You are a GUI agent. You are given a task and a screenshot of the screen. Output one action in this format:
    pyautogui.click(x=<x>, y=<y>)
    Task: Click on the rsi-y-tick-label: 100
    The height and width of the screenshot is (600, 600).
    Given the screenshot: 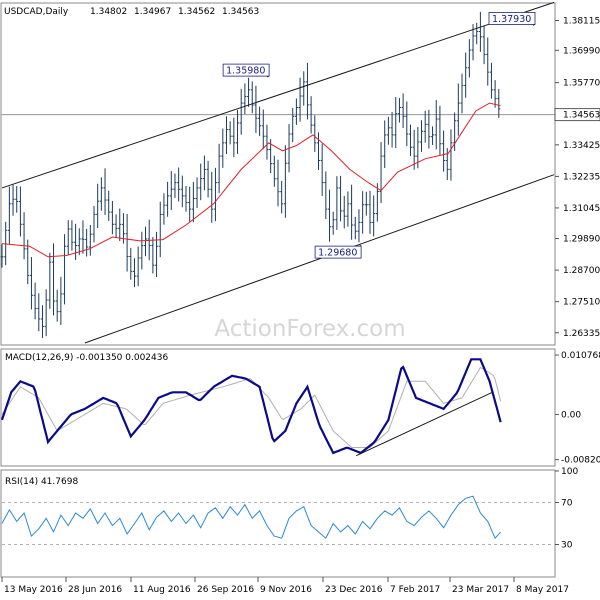 What is the action you would take?
    pyautogui.click(x=569, y=472)
    